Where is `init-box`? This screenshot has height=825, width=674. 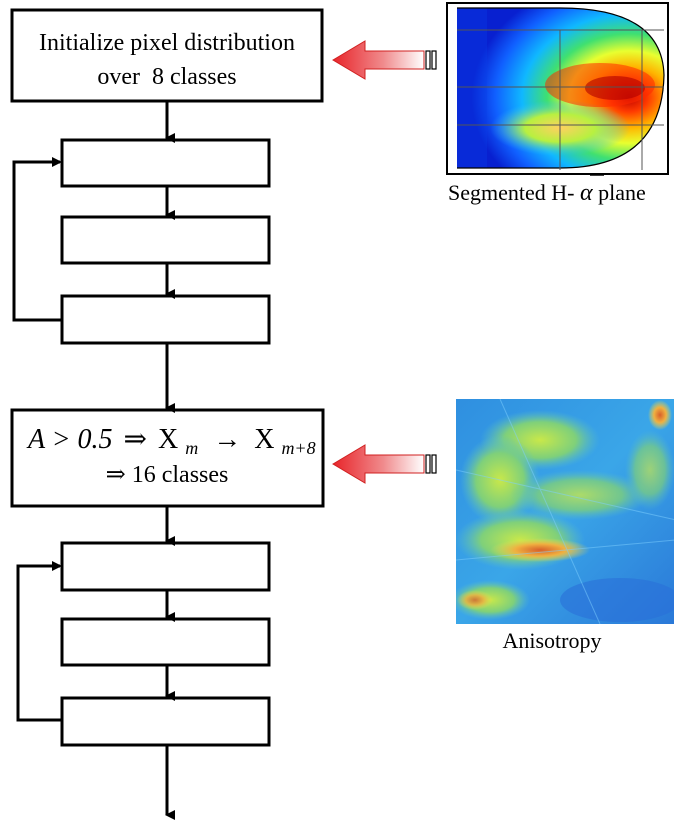
init-box is located at coordinates (167, 55).